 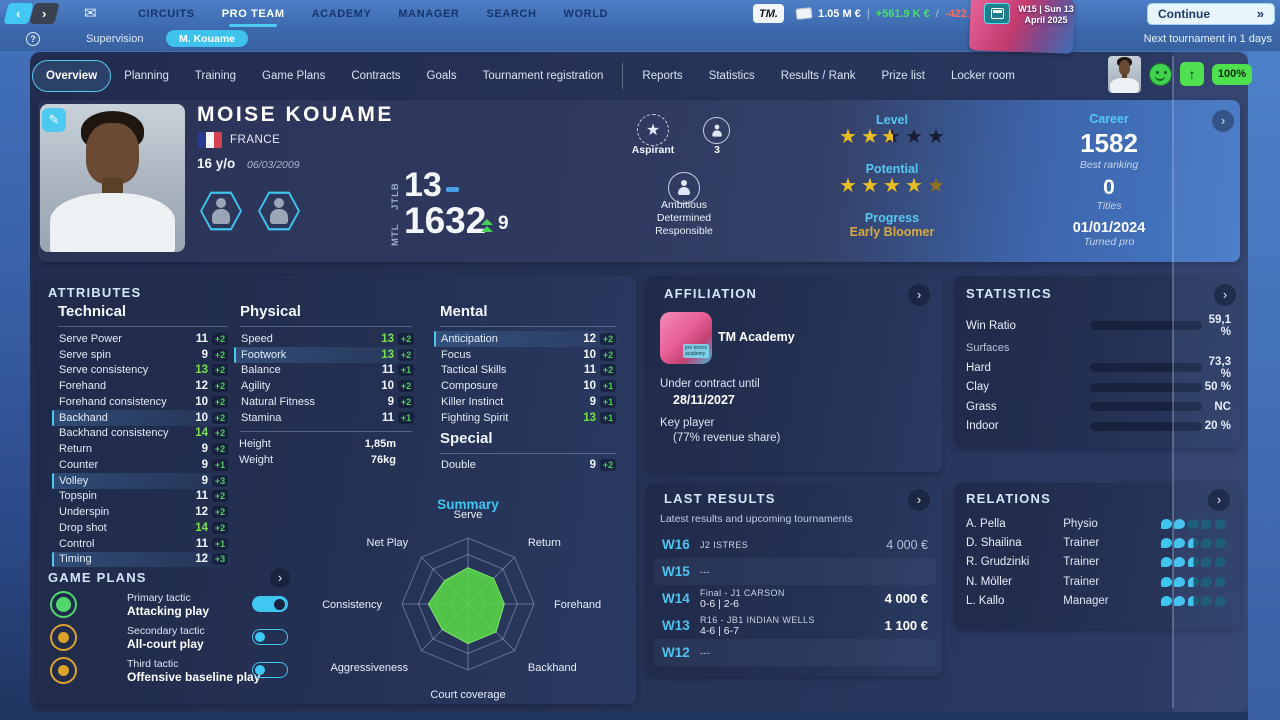 I want to click on player-tab-pill: M. Kouame, so click(x=207, y=38).